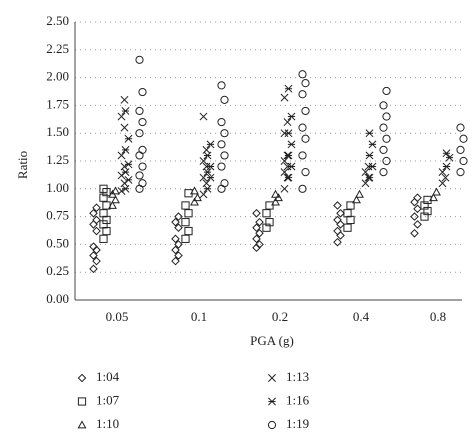  Describe the element at coordinates (280, 316) in the screenshot. I see `x-tick-label: 0.2` at that location.